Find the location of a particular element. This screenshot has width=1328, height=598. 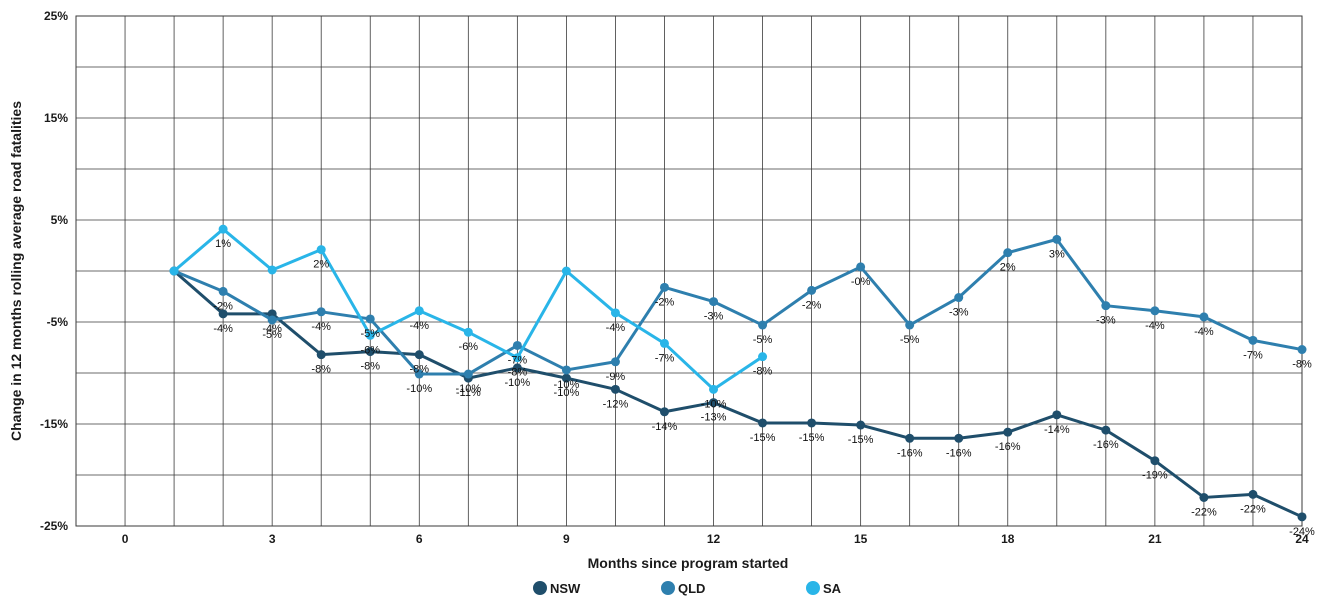

data-label-qld: -9% is located at coordinates (616, 377).